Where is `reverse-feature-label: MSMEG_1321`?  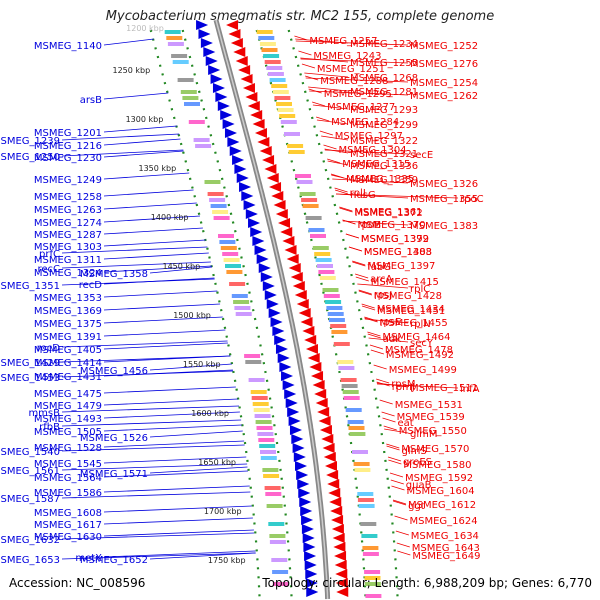
reverse-feature-label: MSMEG_1321 is located at coordinates (384, 154).